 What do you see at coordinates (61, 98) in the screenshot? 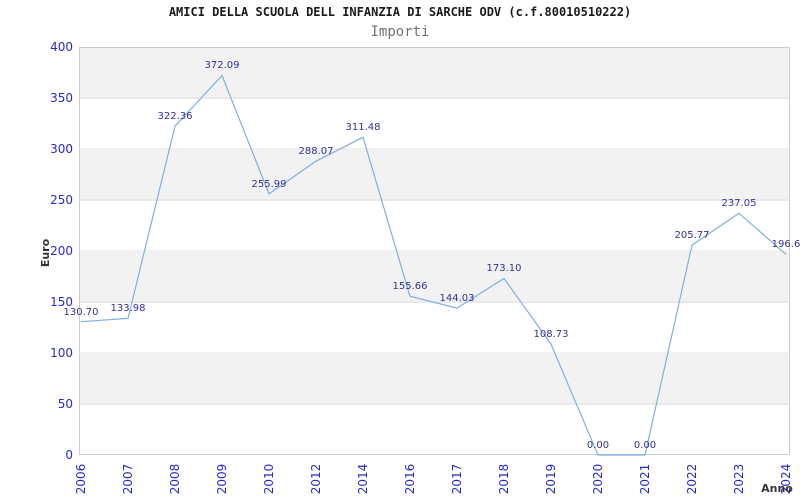
I see `y-tick-label: 350` at bounding box center [61, 98].